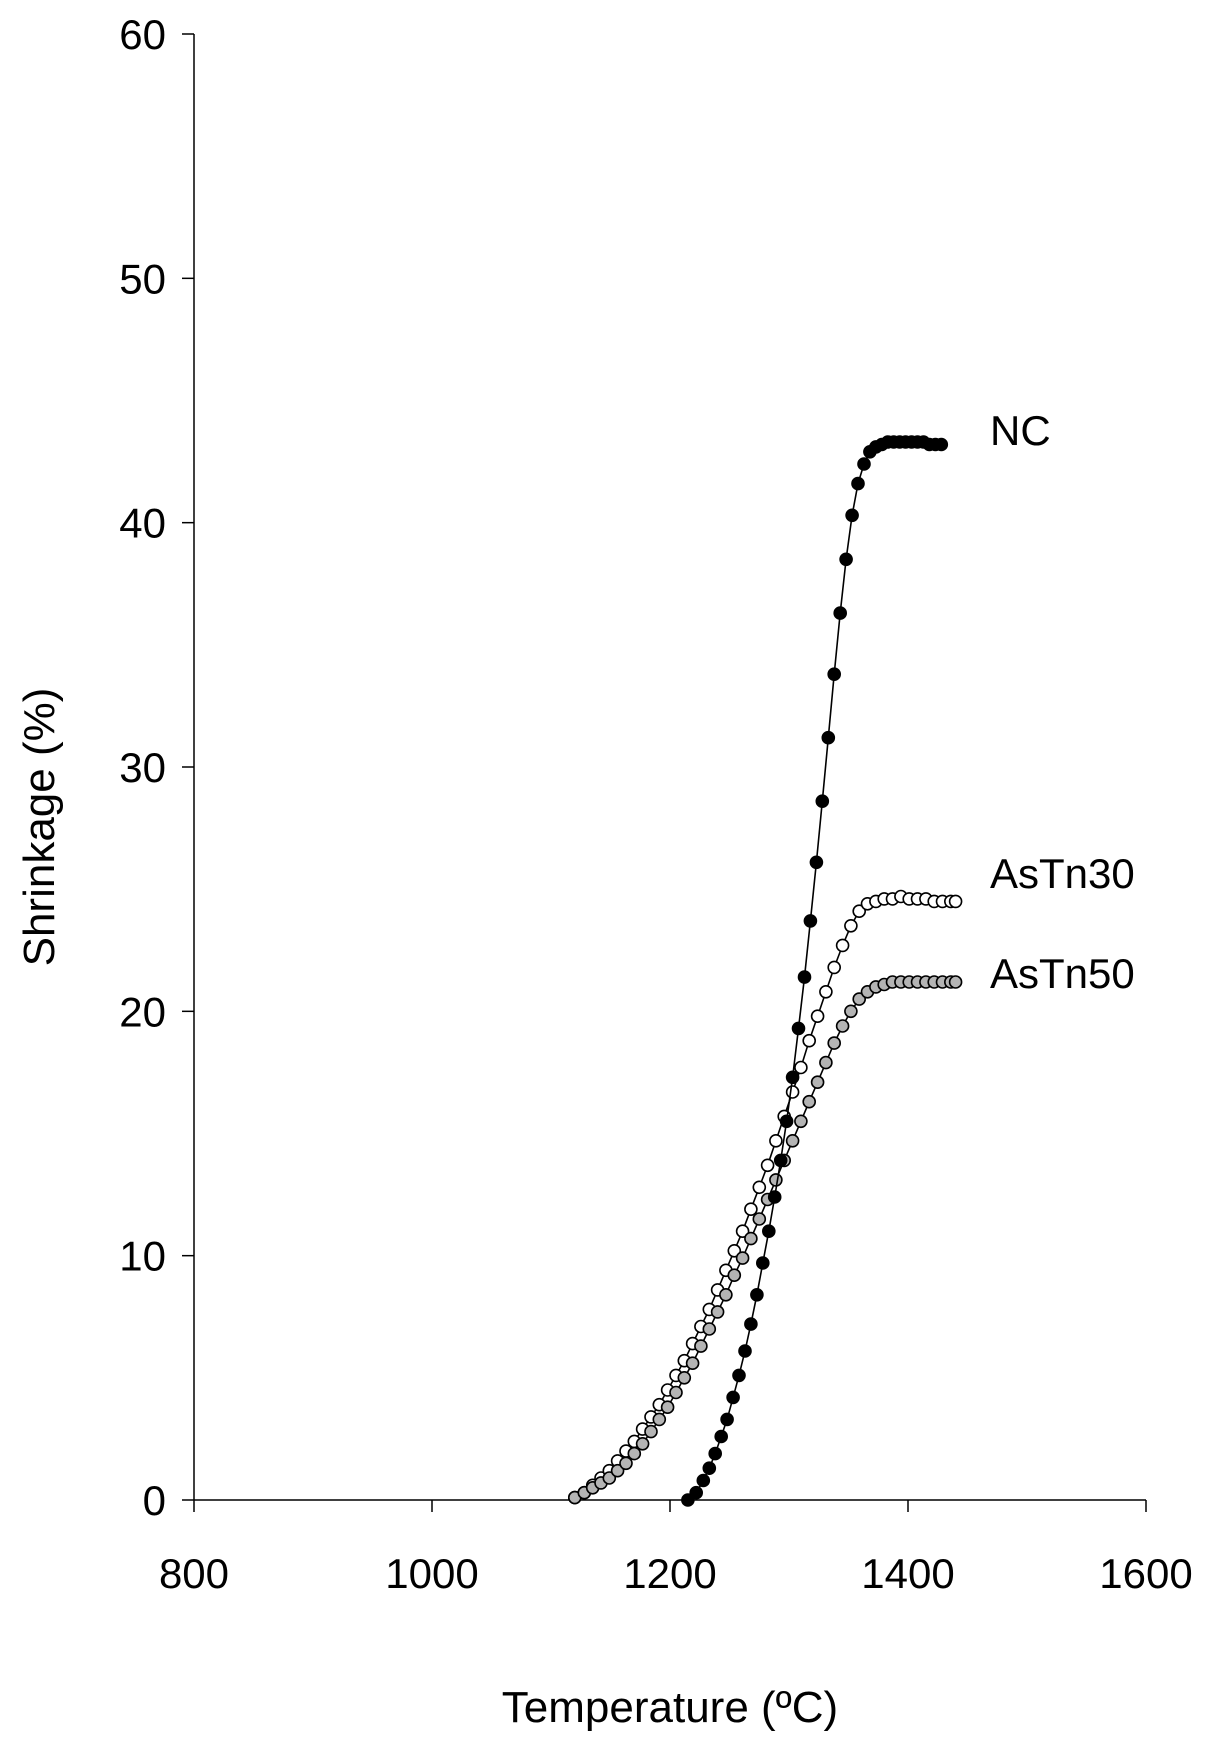  What do you see at coordinates (142, 1256) in the screenshot?
I see `y-tick-label: 10` at bounding box center [142, 1256].